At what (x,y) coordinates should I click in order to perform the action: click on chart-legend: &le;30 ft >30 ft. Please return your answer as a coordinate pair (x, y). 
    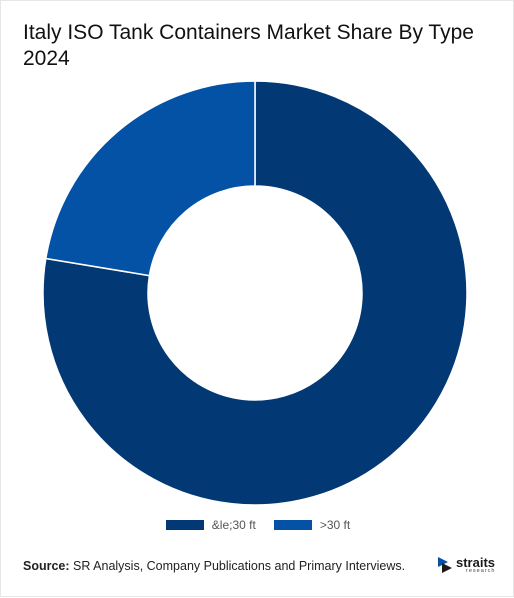
    Looking at the image, I should click on (257, 525).